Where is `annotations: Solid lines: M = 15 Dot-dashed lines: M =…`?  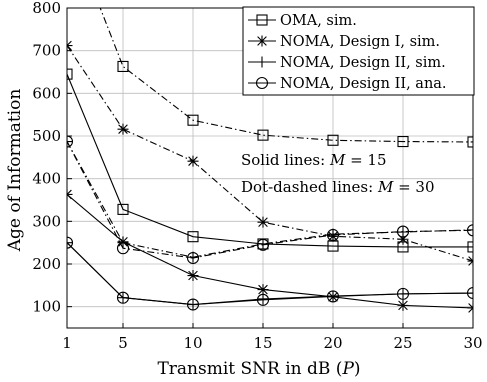
annotations: Solid lines: M = 15 Dot-dashed lines: M =… is located at coordinates (338, 173).